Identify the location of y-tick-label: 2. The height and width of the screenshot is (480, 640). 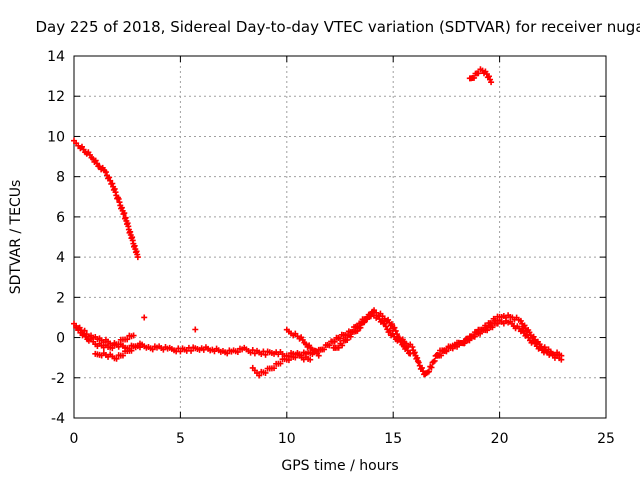
(60, 298).